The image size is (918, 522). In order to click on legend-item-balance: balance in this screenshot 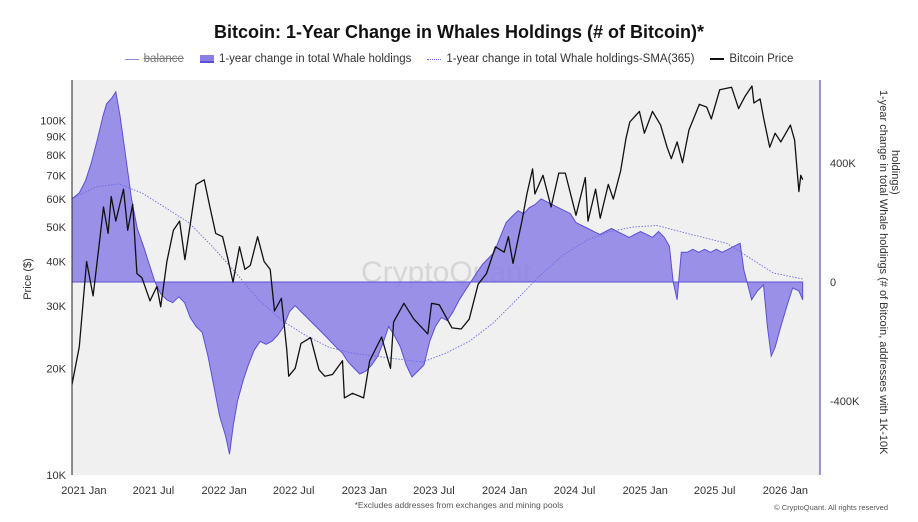, I will do `click(154, 59)`.